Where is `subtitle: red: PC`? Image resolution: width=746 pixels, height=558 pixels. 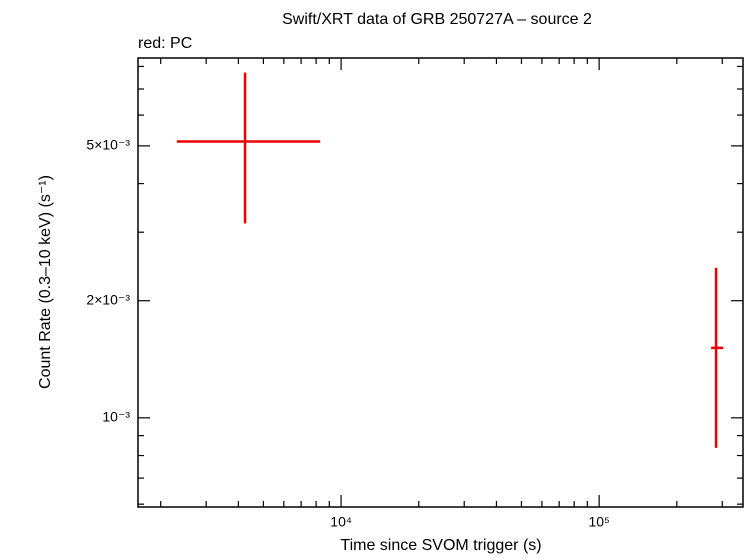 subtitle: red: PC is located at coordinates (165, 43).